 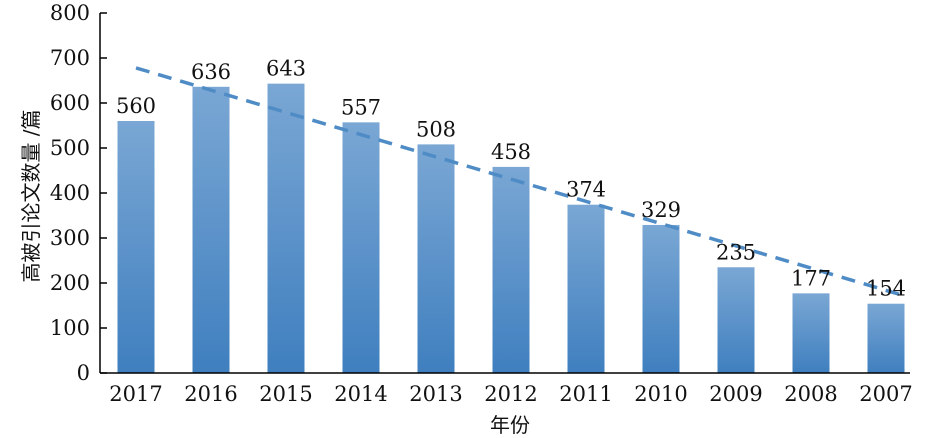 I want to click on data-label-2009: 235, so click(x=736, y=252).